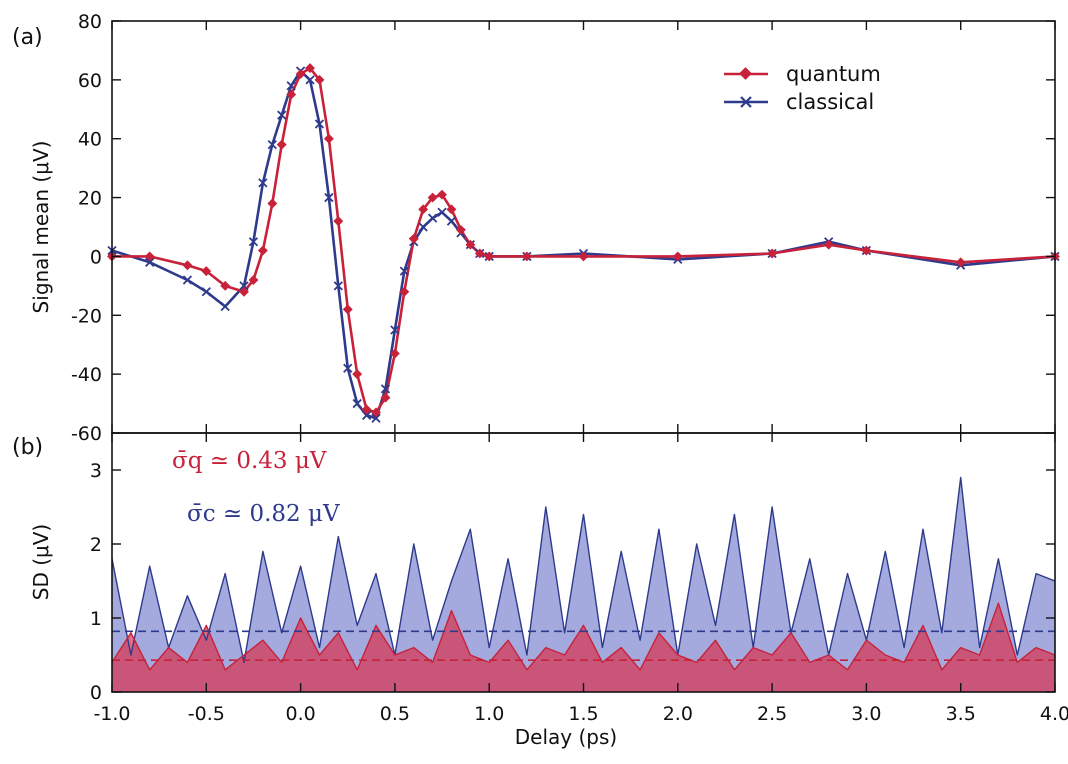  What do you see at coordinates (90, 81) in the screenshot?
I see `a-ytick-label-6: 60` at bounding box center [90, 81].